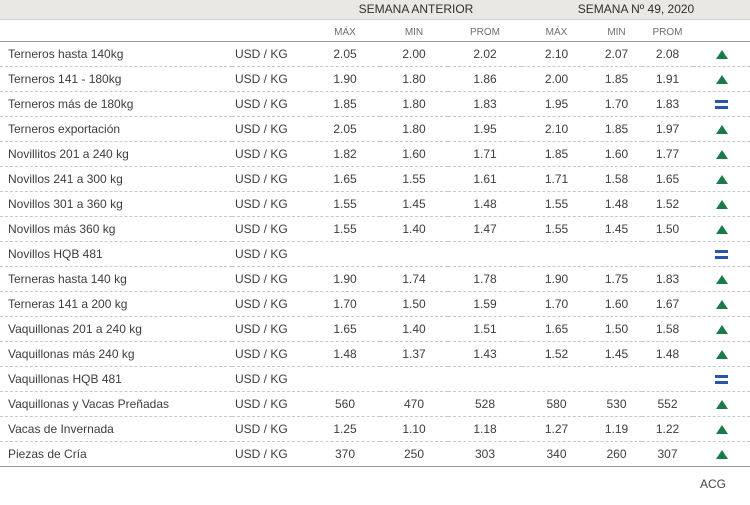 Image resolution: width=750 pixels, height=505 pixels. Describe the element at coordinates (485, 278) in the screenshot. I see `value-cell: 1.78` at that location.